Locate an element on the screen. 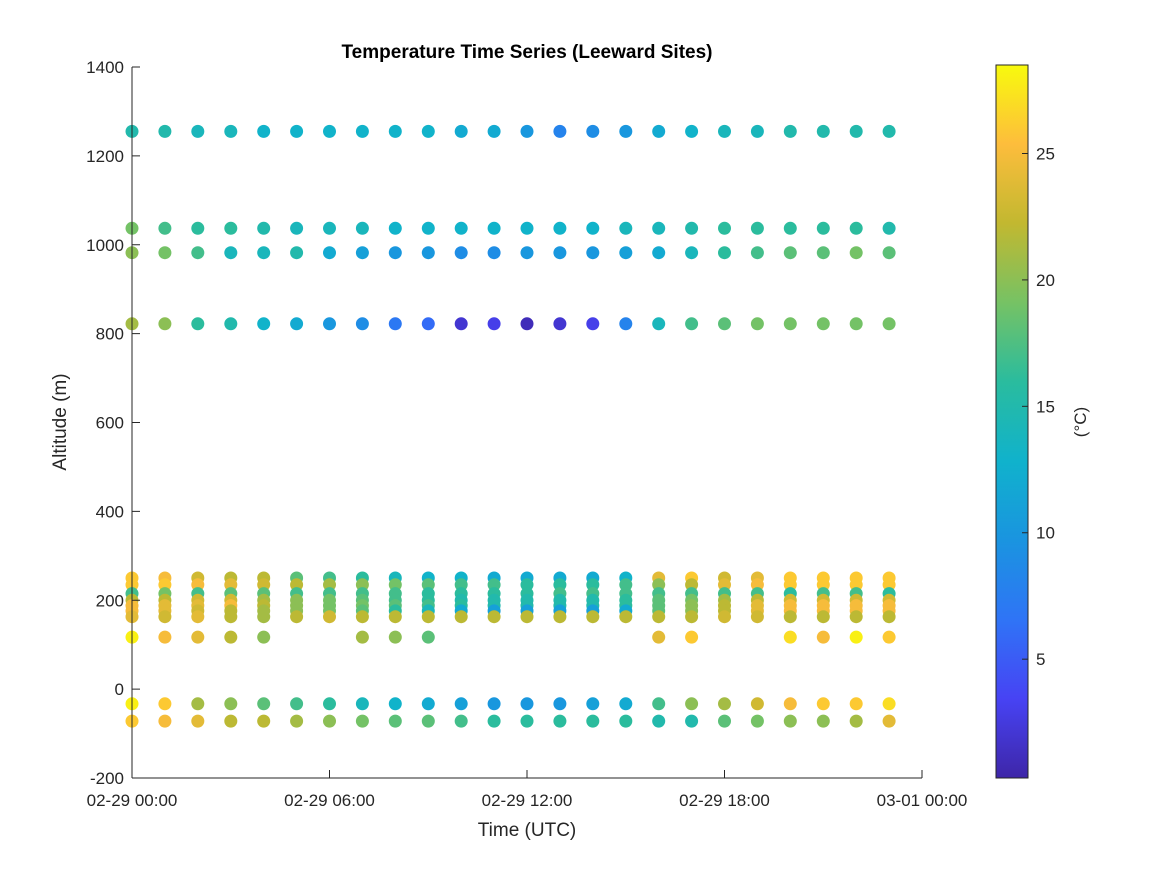 This screenshot has height=875, width=1167. y-tick-label: 1400 is located at coordinates (105, 67).